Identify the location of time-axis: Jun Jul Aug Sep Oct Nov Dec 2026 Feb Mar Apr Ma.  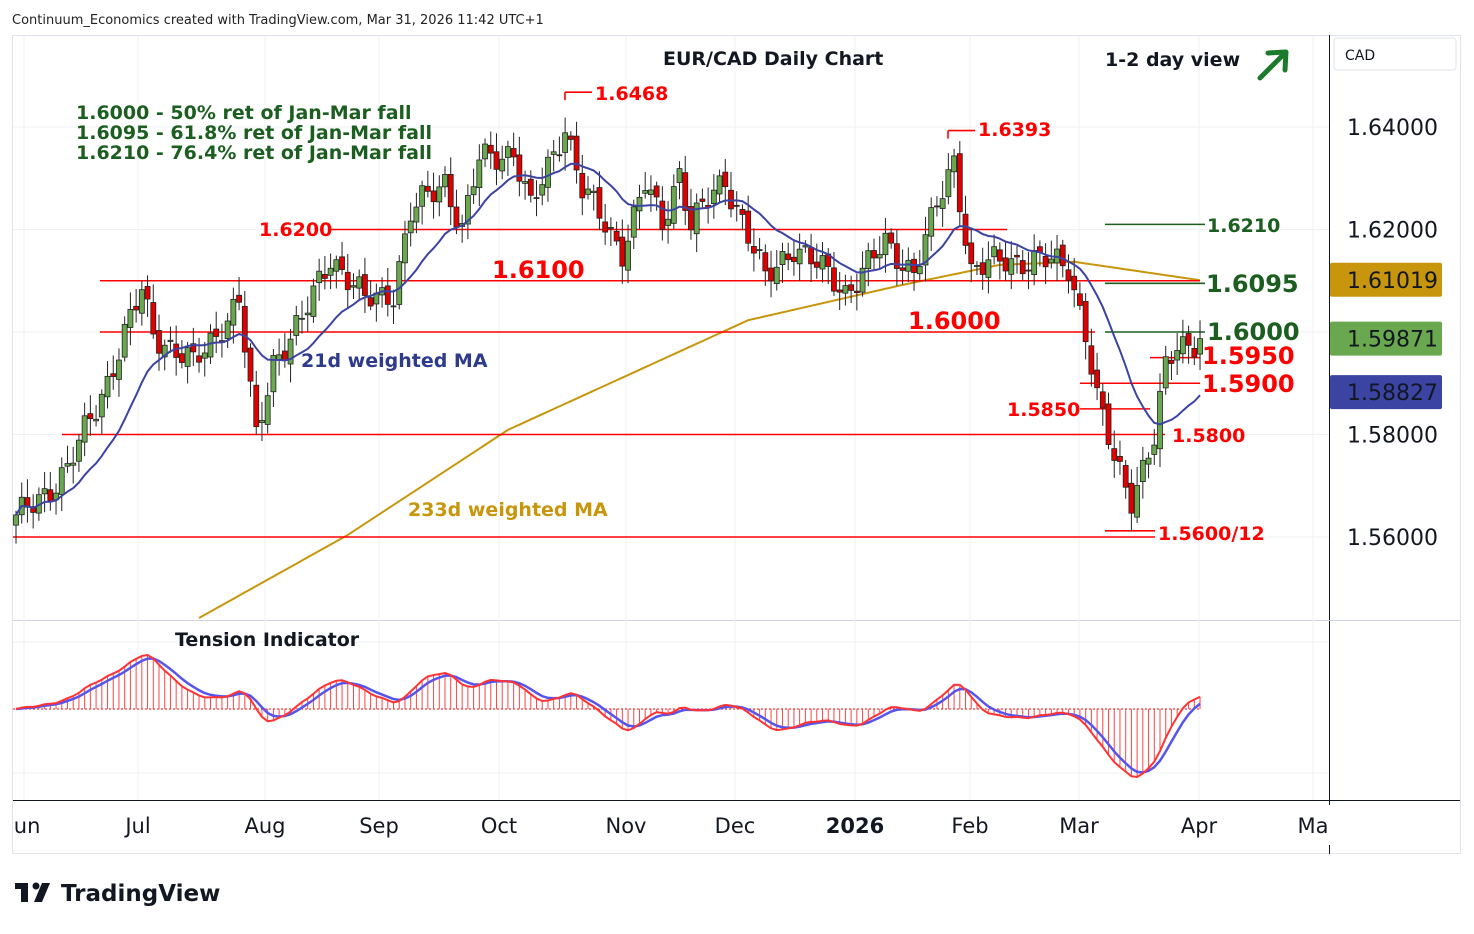
(674, 825).